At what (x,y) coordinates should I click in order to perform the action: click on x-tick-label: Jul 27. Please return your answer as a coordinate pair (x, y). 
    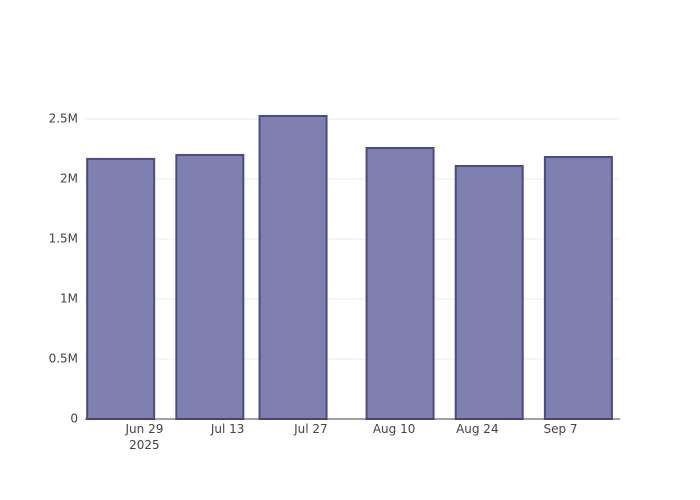
    Looking at the image, I should click on (311, 429).